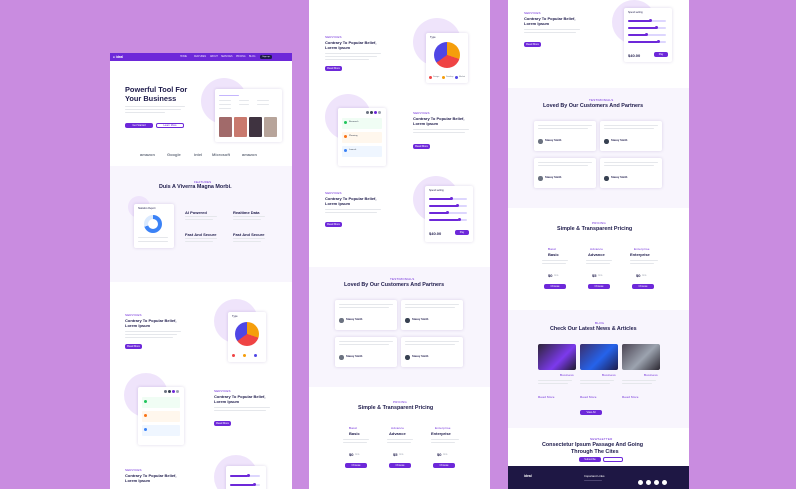  Describe the element at coordinates (435, 233) in the screenshot. I see `p2-spend-price: $40.00` at that location.